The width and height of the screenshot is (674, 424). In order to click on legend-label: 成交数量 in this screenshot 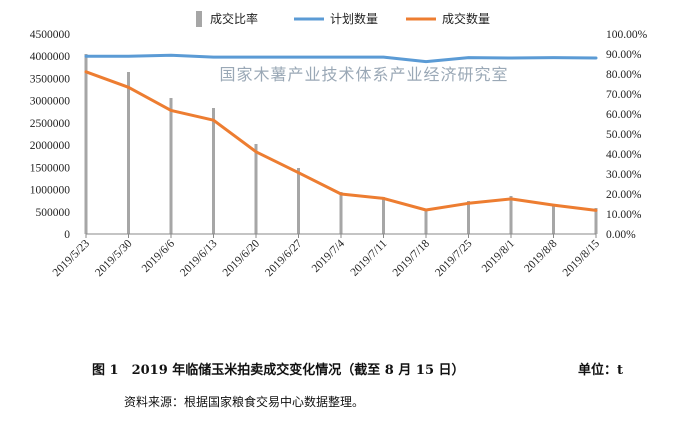, I will do `click(466, 18)`.